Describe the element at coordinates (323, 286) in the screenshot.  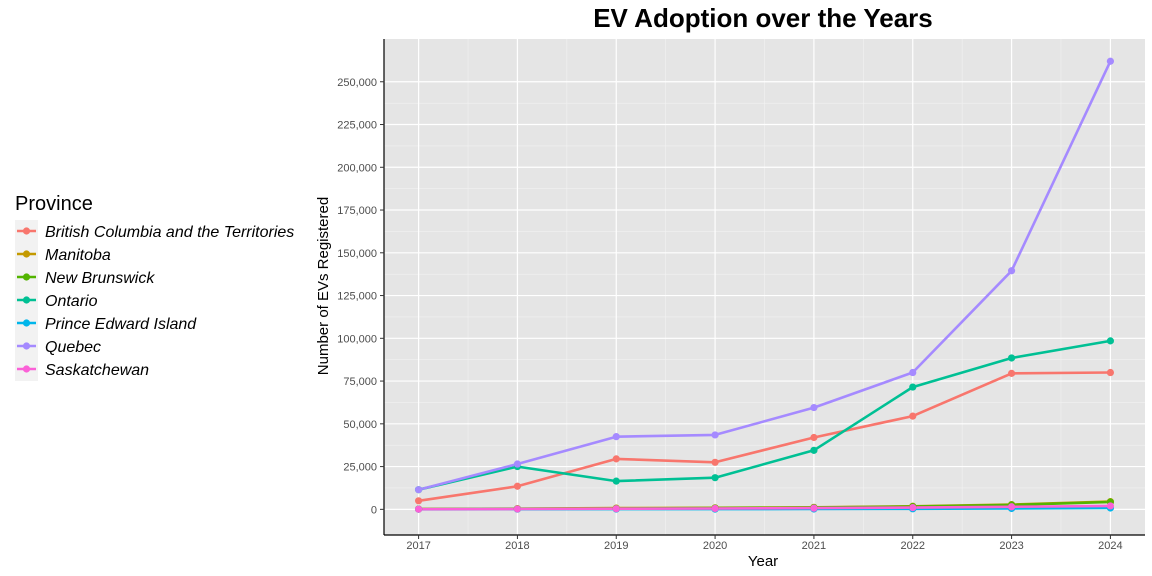
I see `y-axis-title: Number of EVs Registered` at that location.